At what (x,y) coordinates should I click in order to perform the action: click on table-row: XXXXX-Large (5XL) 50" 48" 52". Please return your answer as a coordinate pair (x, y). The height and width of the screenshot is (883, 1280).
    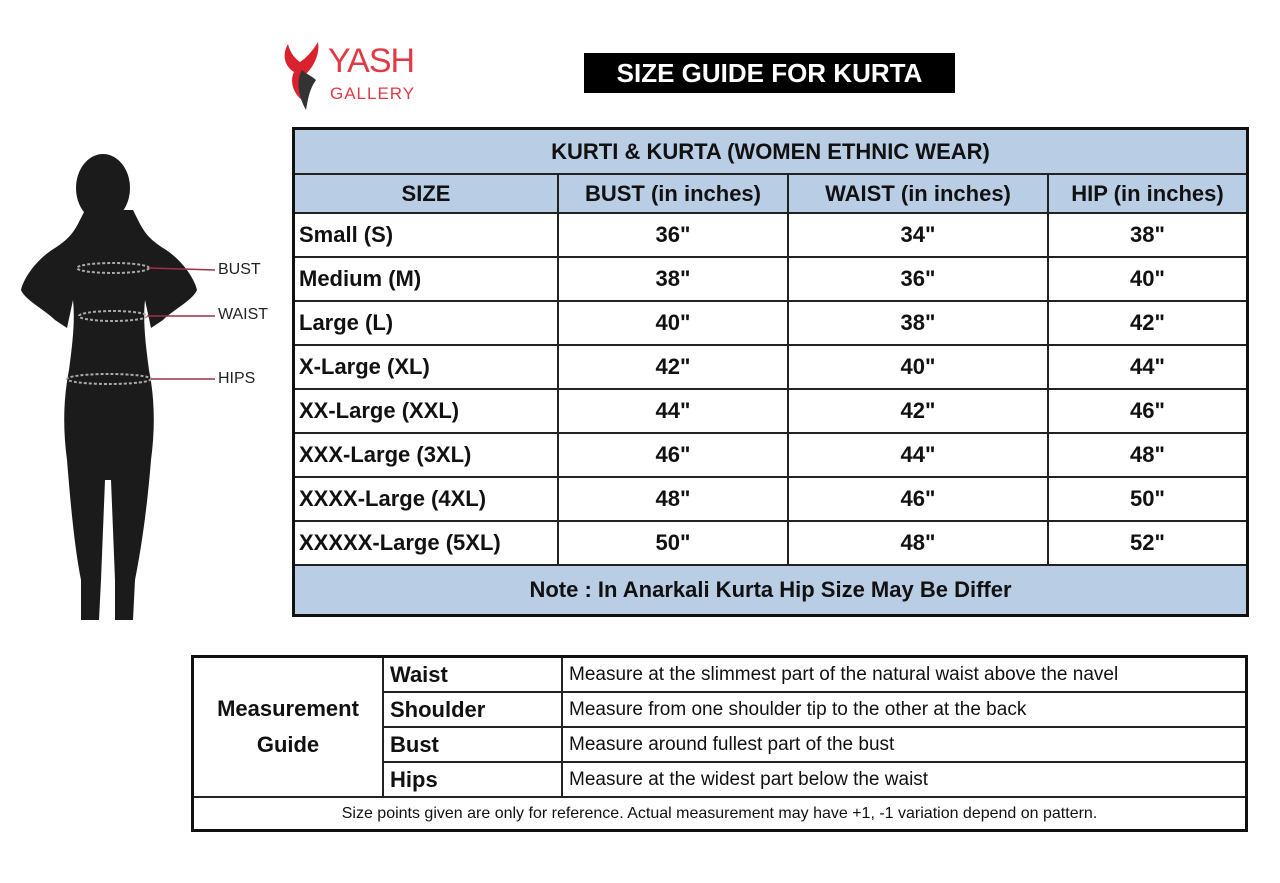
    Looking at the image, I should click on (770, 543).